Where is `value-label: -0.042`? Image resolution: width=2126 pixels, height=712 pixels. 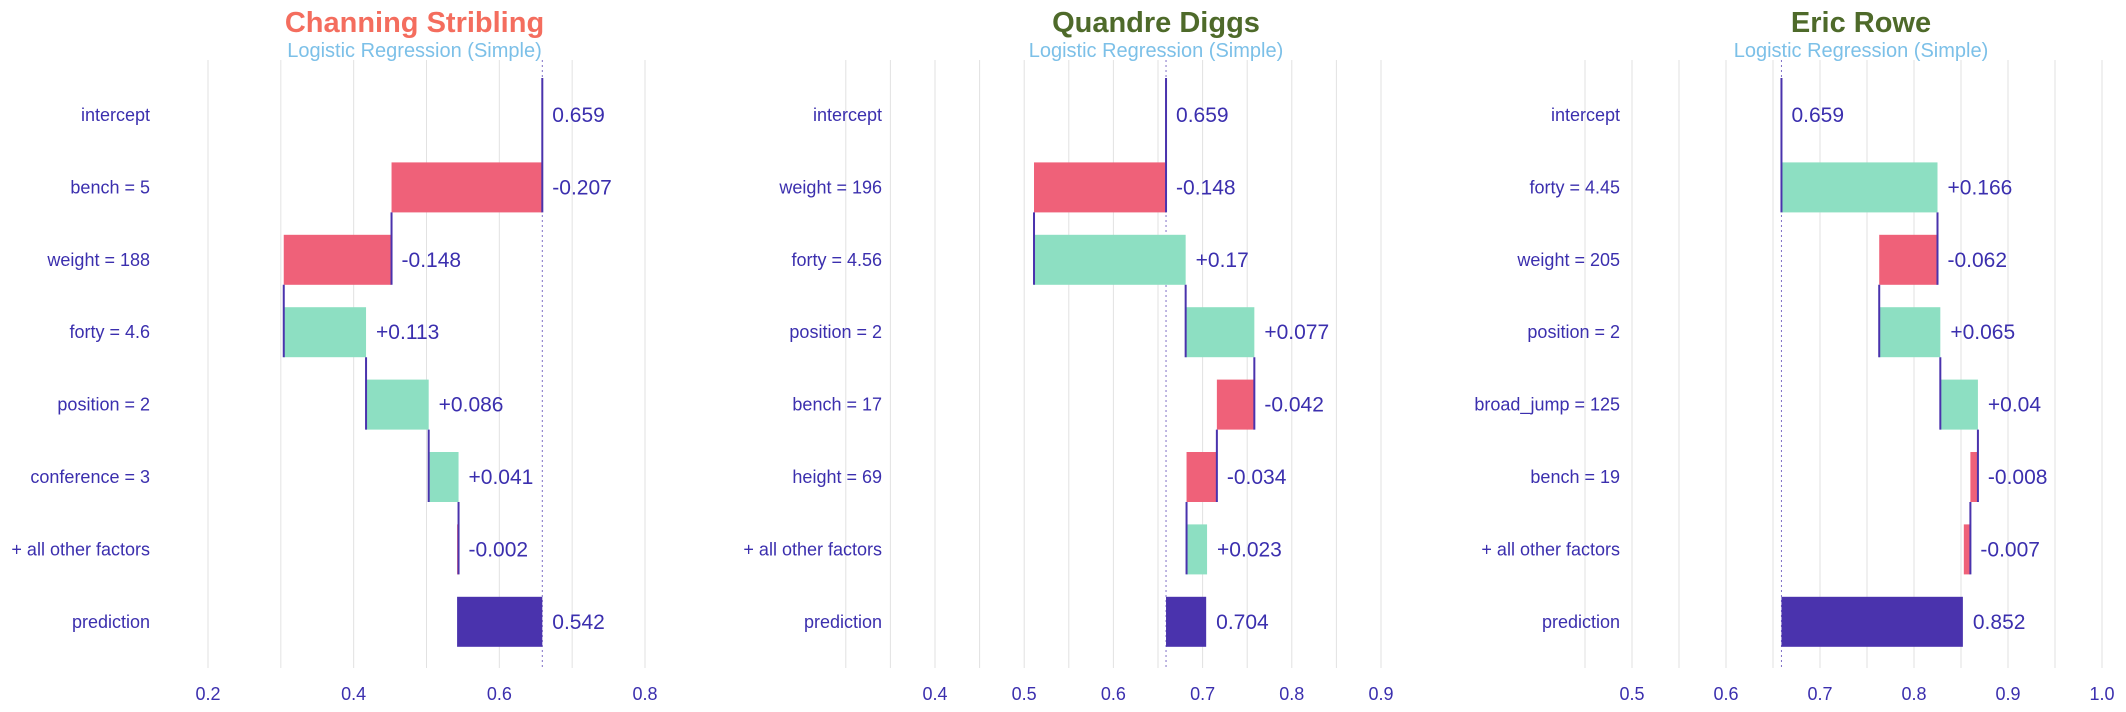
value-label: -0.042 is located at coordinates (1294, 405).